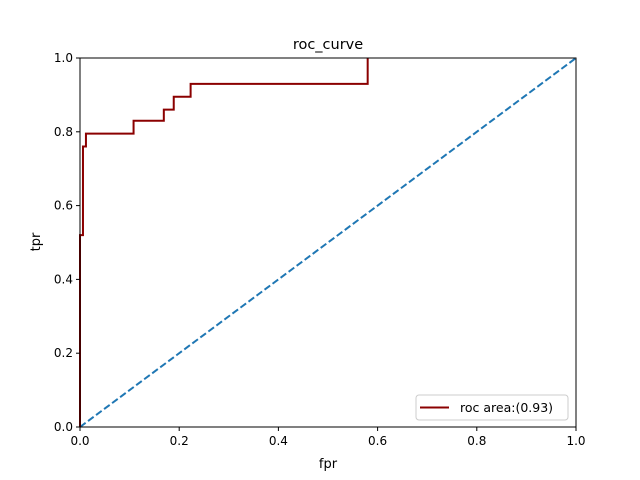 This screenshot has height=480, width=640. I want to click on x-tick-label: 0.4, so click(278, 441).